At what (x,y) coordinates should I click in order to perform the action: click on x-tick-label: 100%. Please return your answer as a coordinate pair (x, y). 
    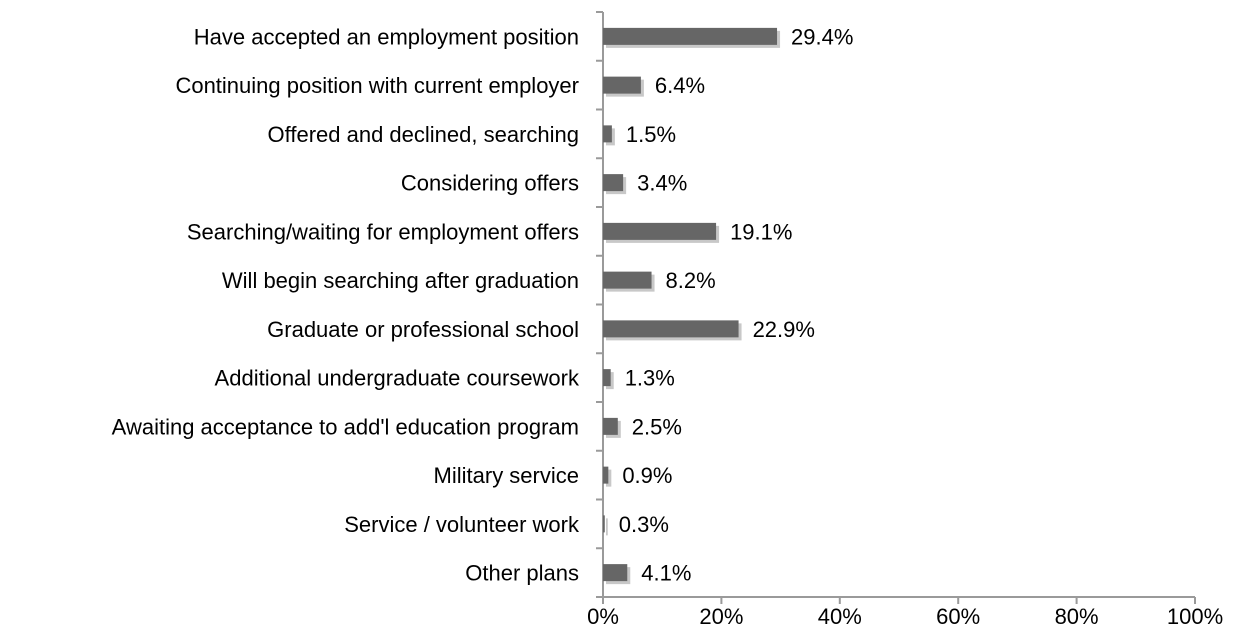
    Looking at the image, I should click on (1195, 616).